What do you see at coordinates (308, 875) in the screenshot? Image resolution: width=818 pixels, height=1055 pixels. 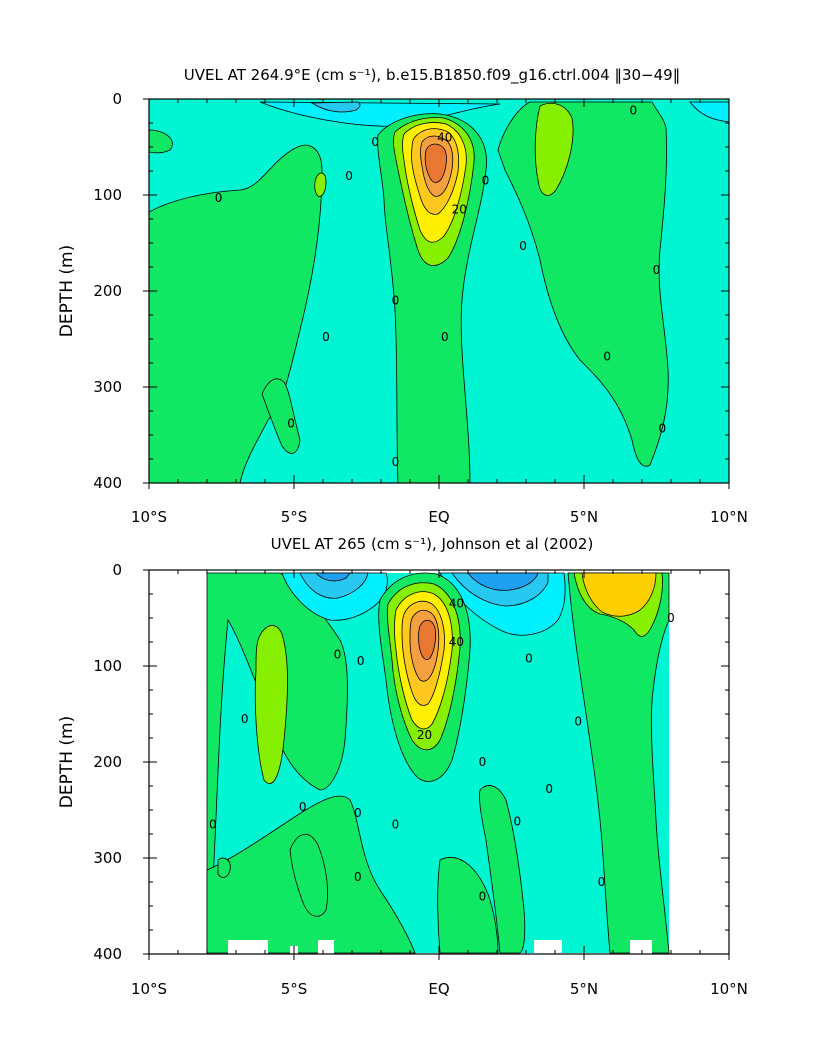 I see `p2-pos-mid-left` at bounding box center [308, 875].